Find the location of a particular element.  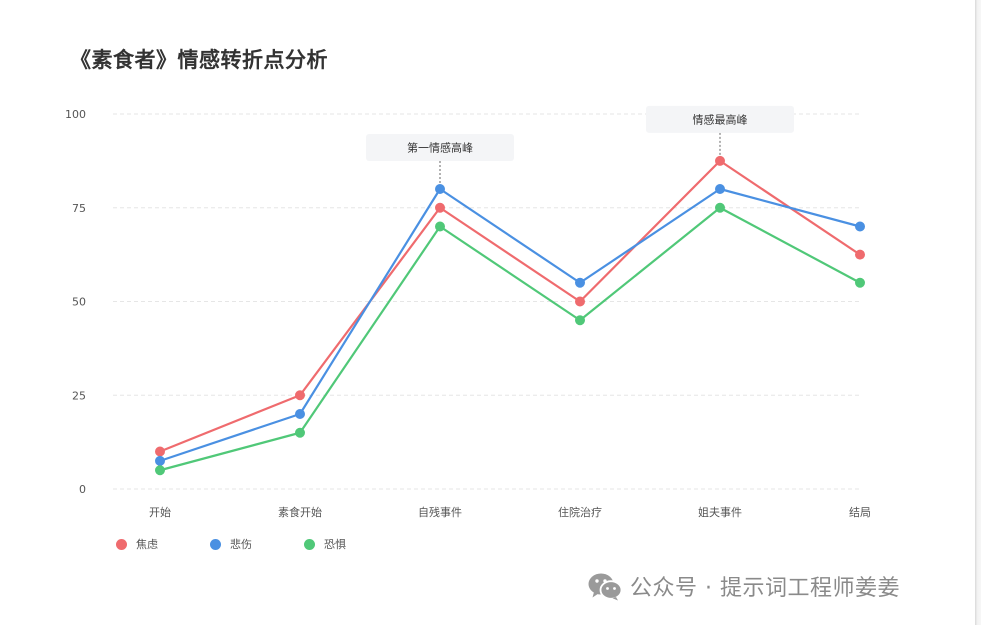

annotation-label: 情感最高峰 is located at coordinates (720, 119).